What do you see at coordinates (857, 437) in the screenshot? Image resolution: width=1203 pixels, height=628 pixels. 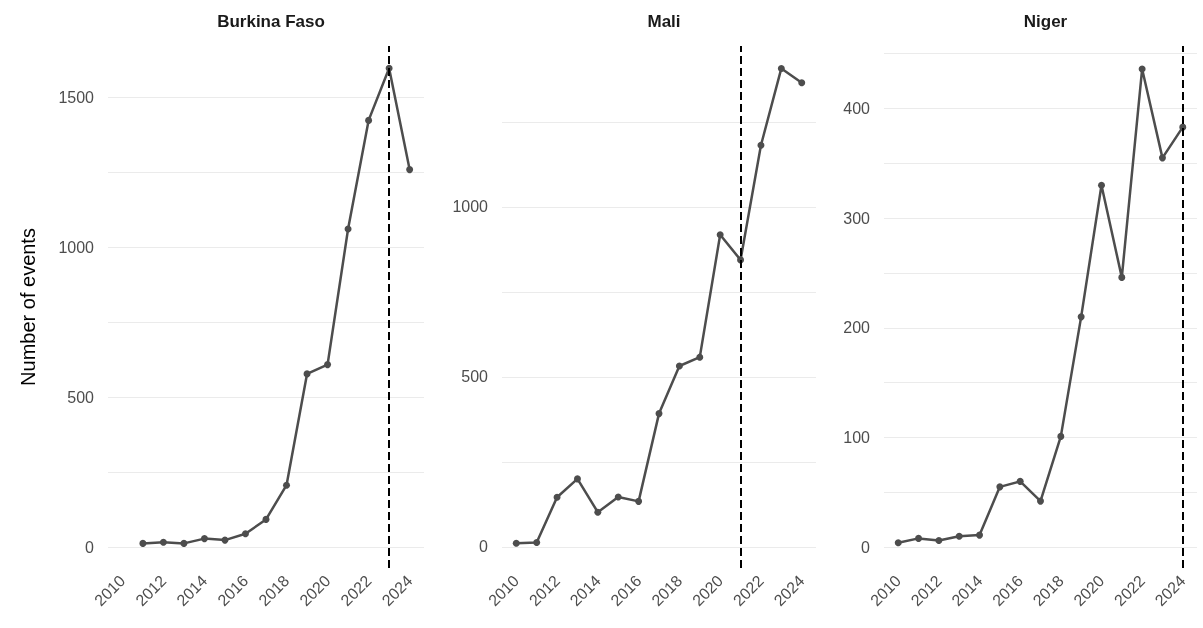 I see `y-tick-label: 100` at bounding box center [857, 437].